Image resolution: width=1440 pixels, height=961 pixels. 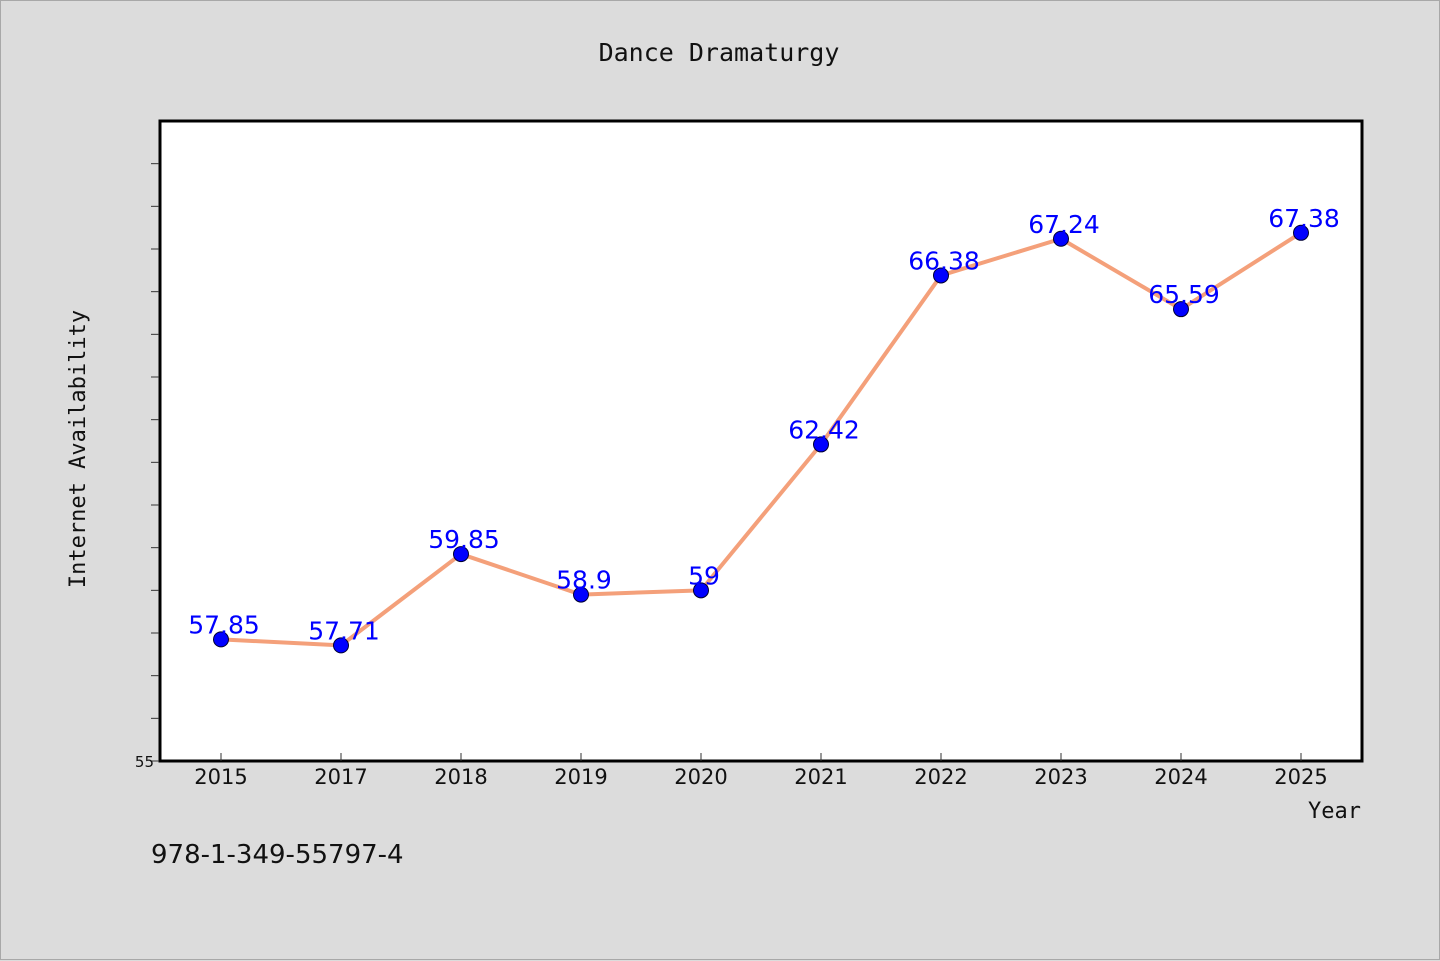 What do you see at coordinates (1060, 777) in the screenshot?
I see `x-tick-label: 2023` at bounding box center [1060, 777].